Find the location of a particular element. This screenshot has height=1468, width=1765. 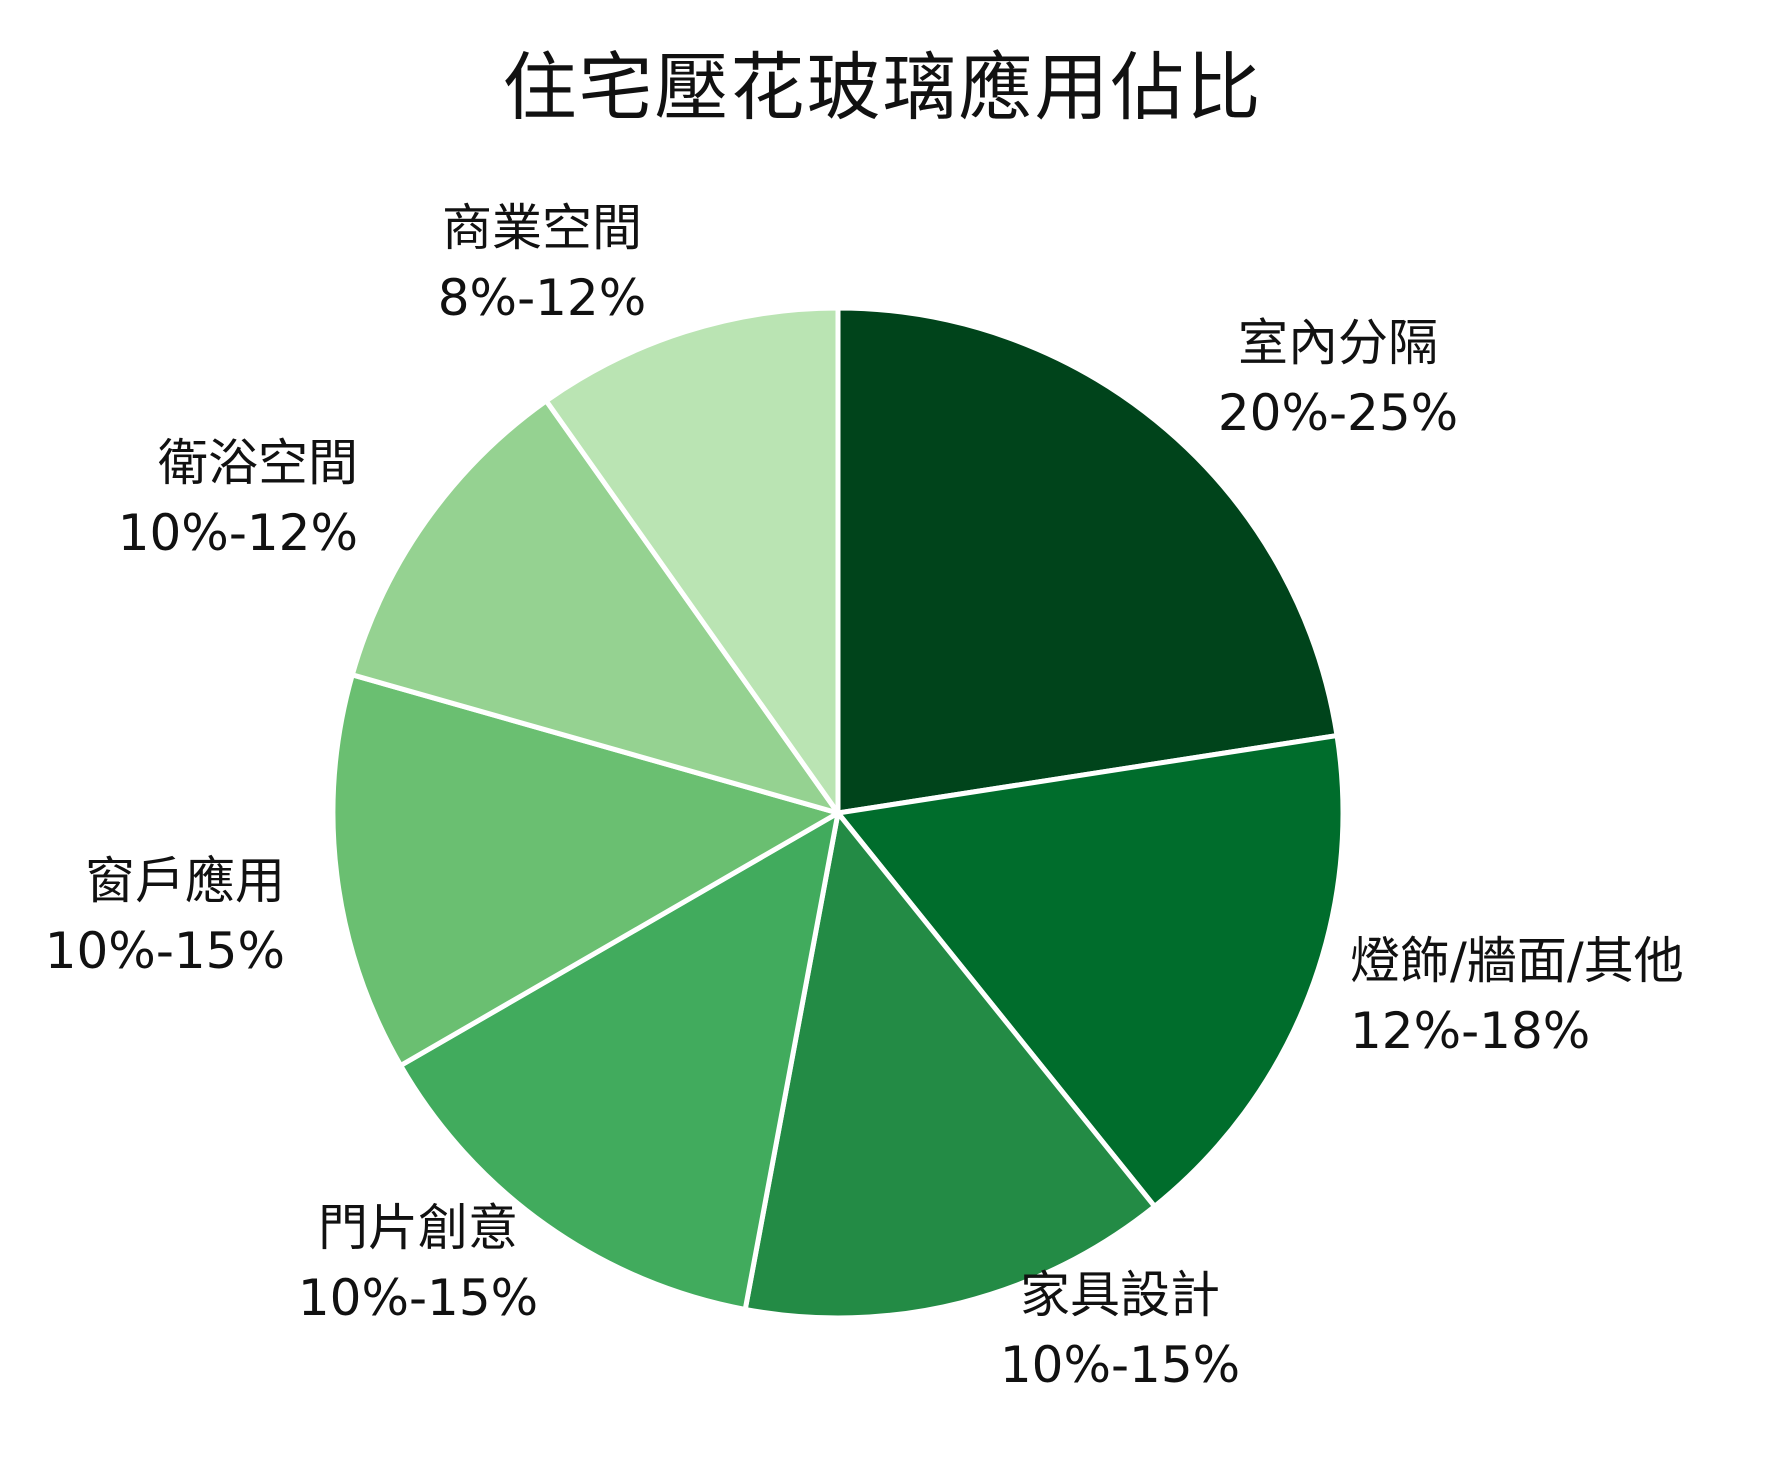

slice-name-label: 衛浴空間 is located at coordinates (258, 463).